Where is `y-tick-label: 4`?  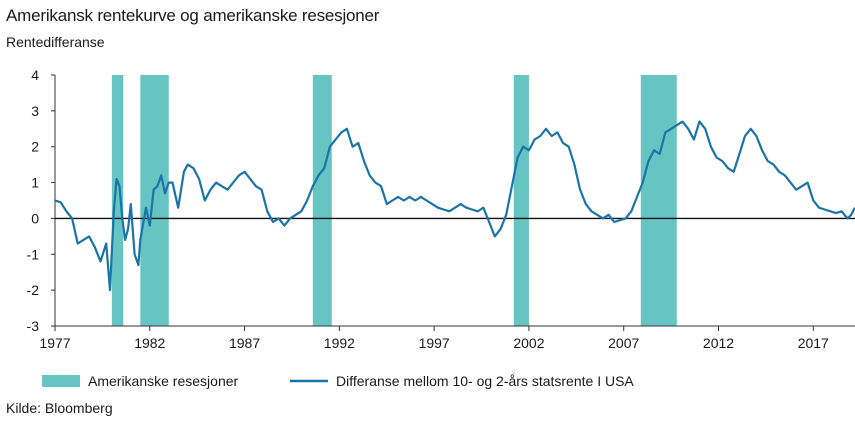 y-tick-label: 4 is located at coordinates (35, 75).